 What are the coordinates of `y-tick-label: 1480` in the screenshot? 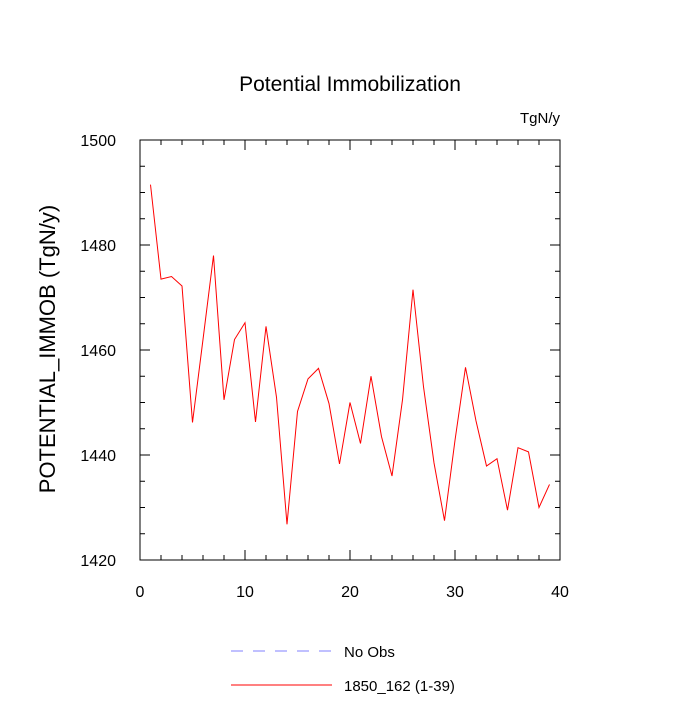 It's located at (98, 246).